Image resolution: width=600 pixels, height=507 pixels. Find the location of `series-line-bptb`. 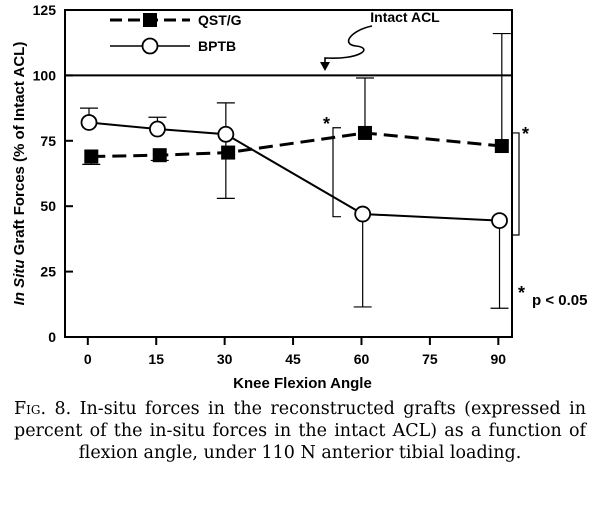

series-line-bptb is located at coordinates (294, 171).